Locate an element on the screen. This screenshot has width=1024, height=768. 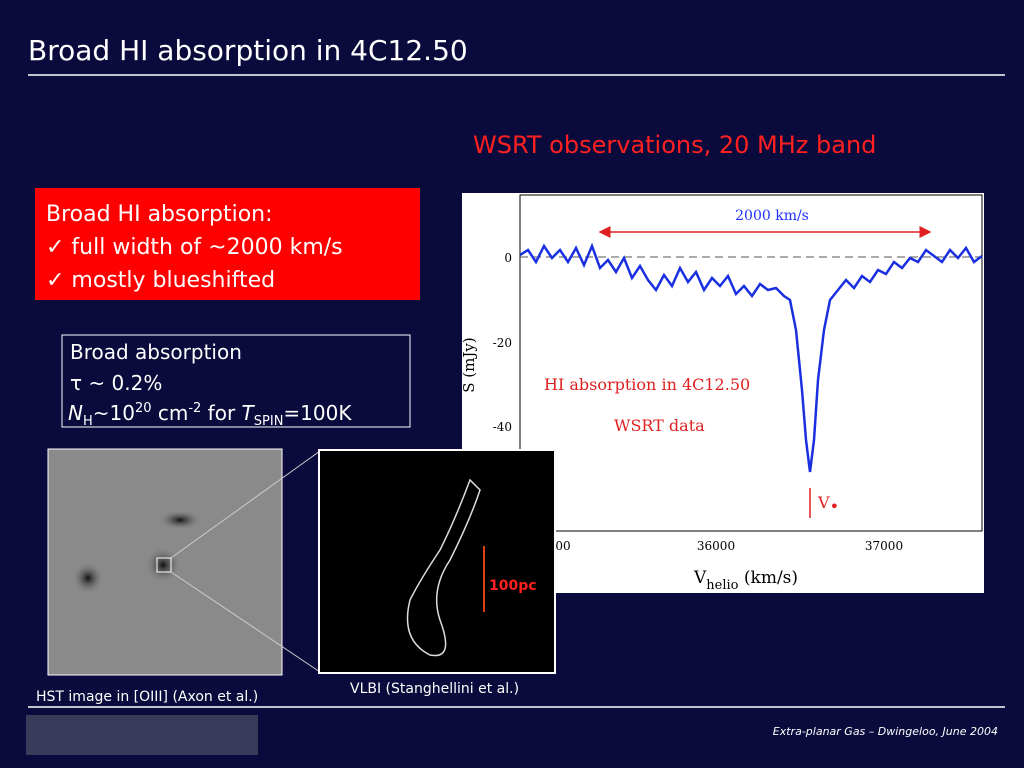
n: N is located at coordinates (75, 413).